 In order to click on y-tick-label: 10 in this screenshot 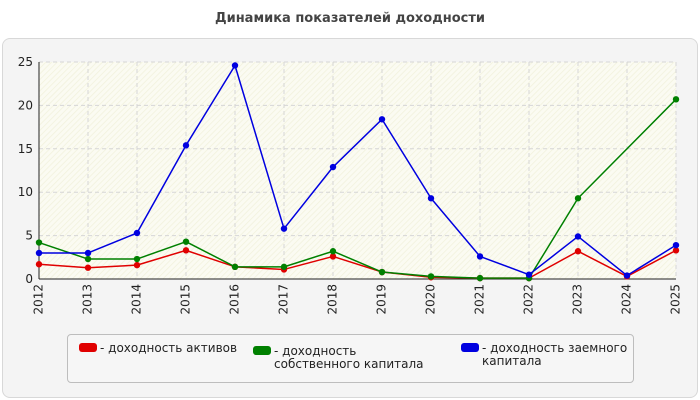, I will do `click(25, 192)`.